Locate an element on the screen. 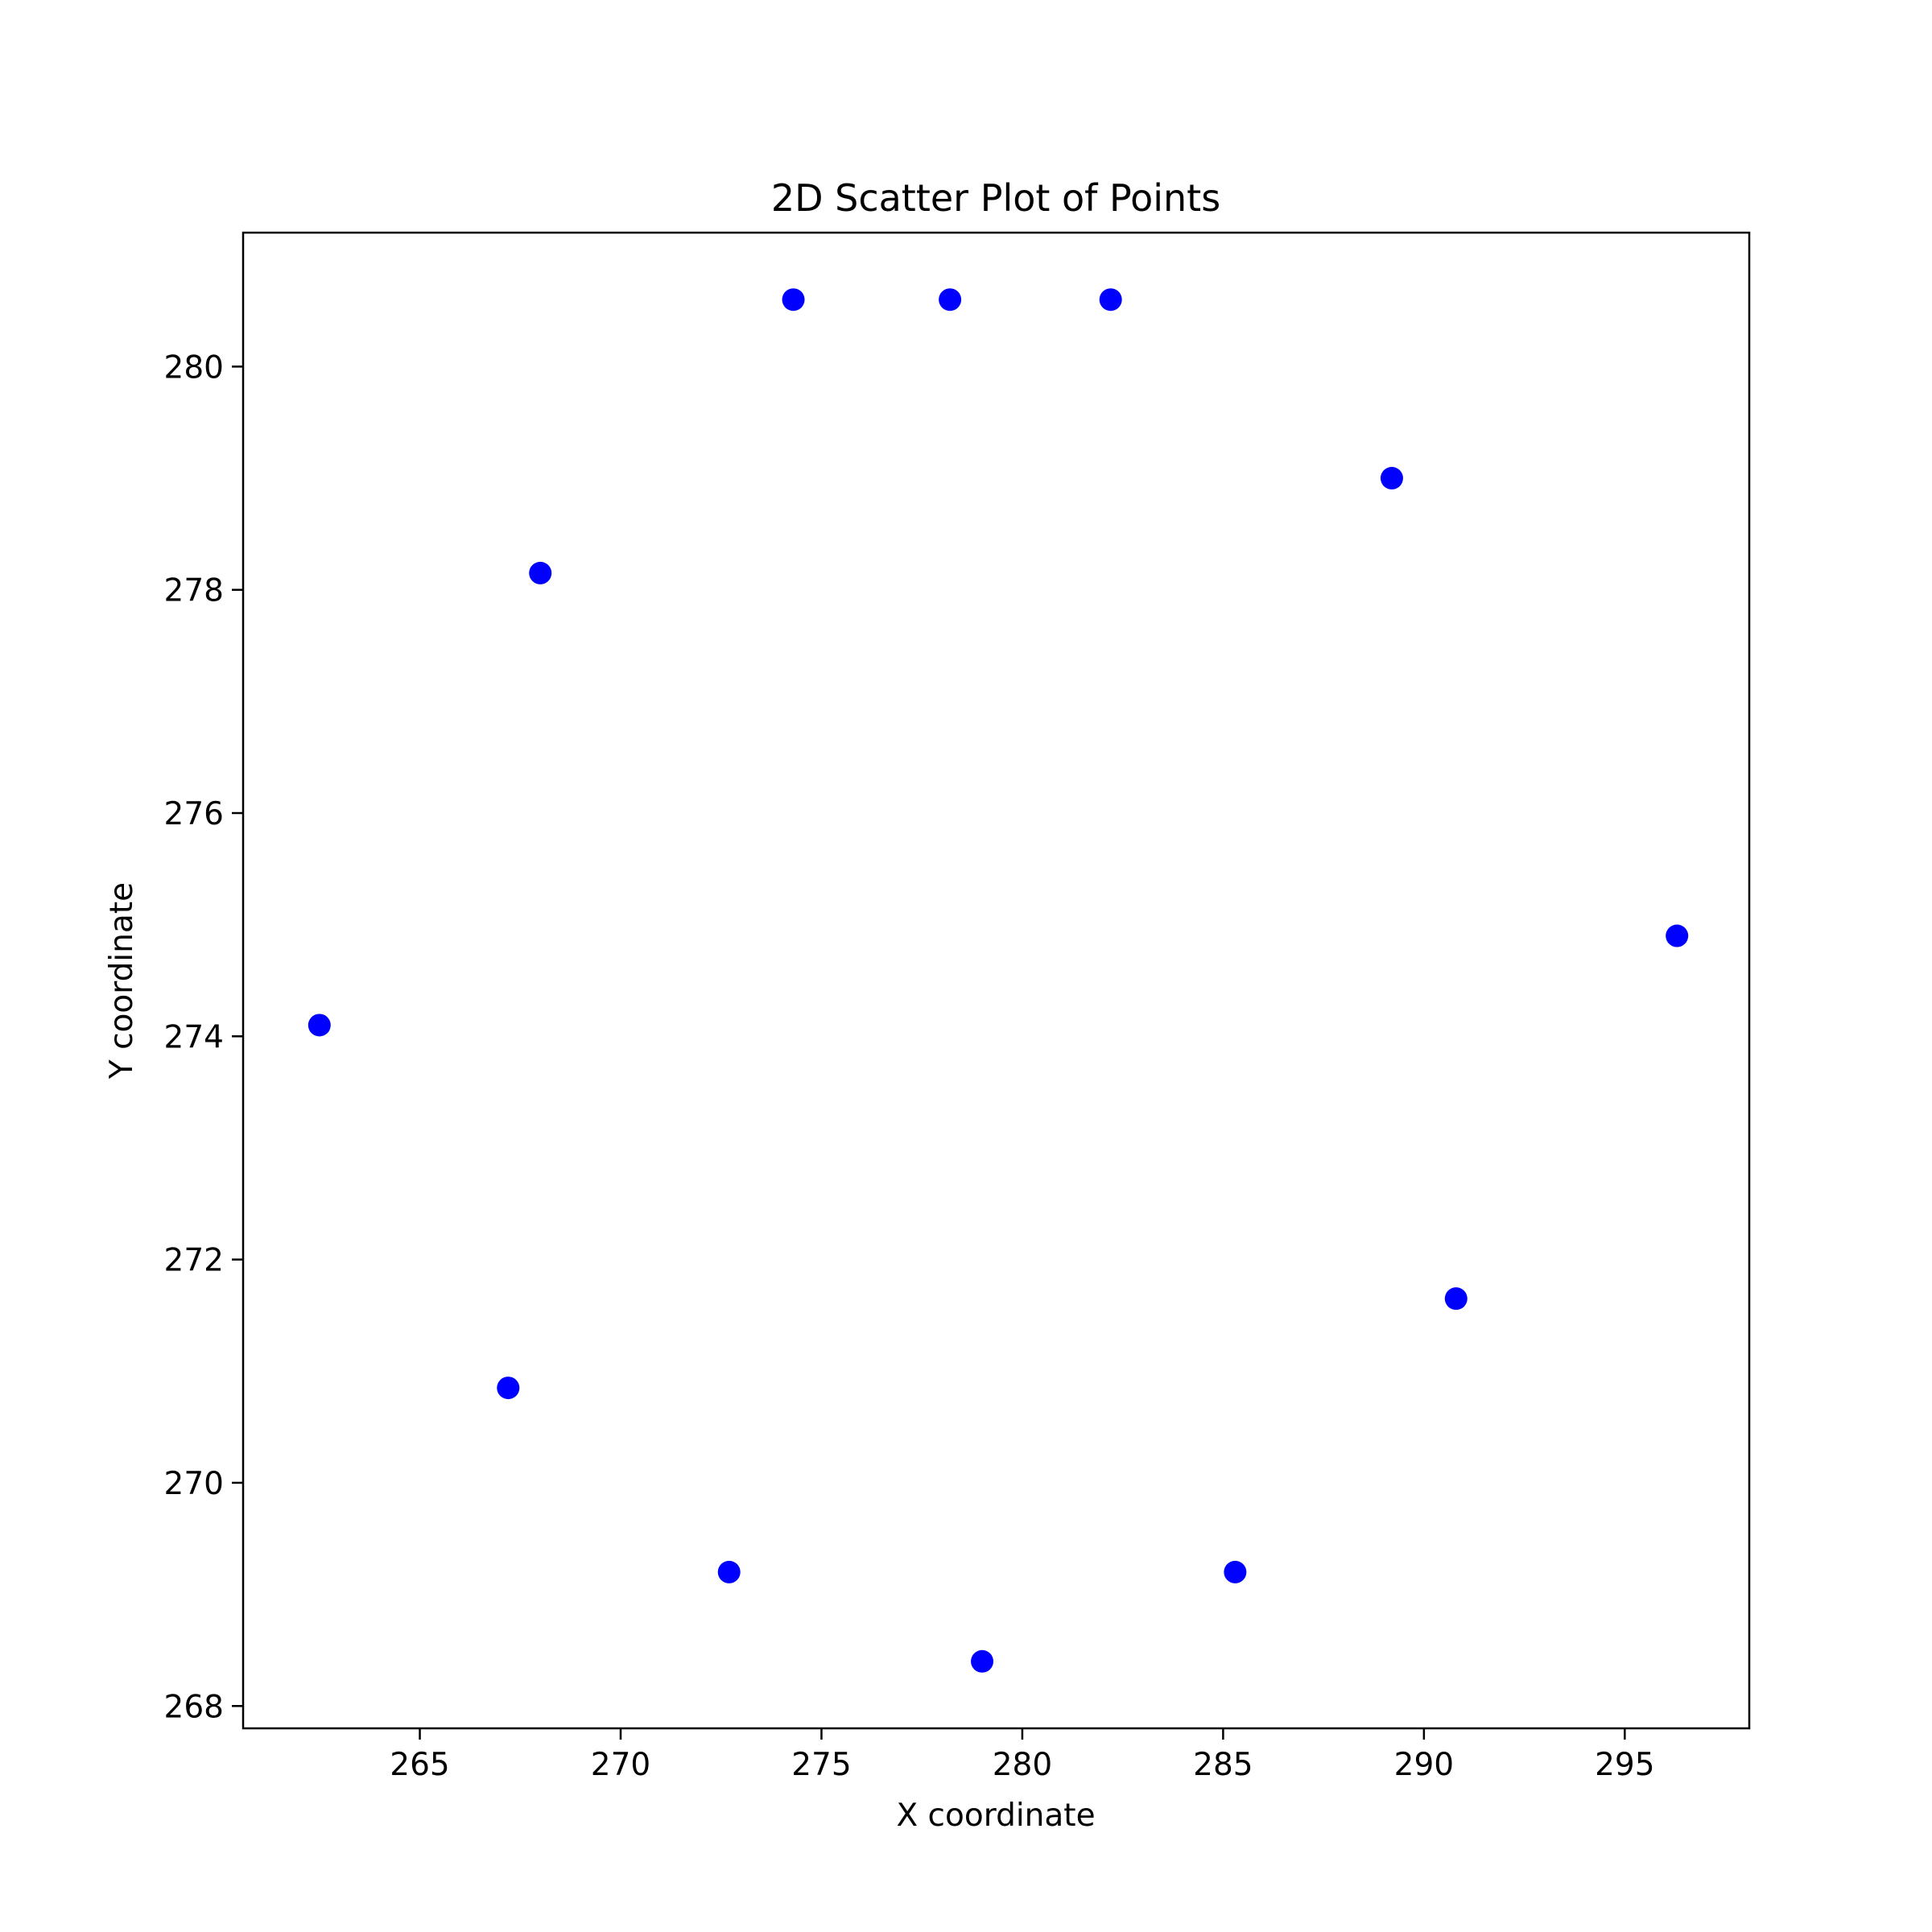 This screenshot has width=1932, height=1932. x-tick-label: 280 is located at coordinates (1022, 1765).